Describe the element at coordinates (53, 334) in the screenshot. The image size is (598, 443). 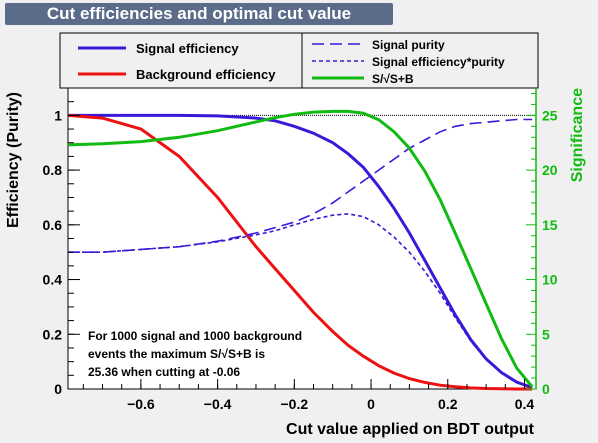
I see `y-tick-label: 0.2` at that location.